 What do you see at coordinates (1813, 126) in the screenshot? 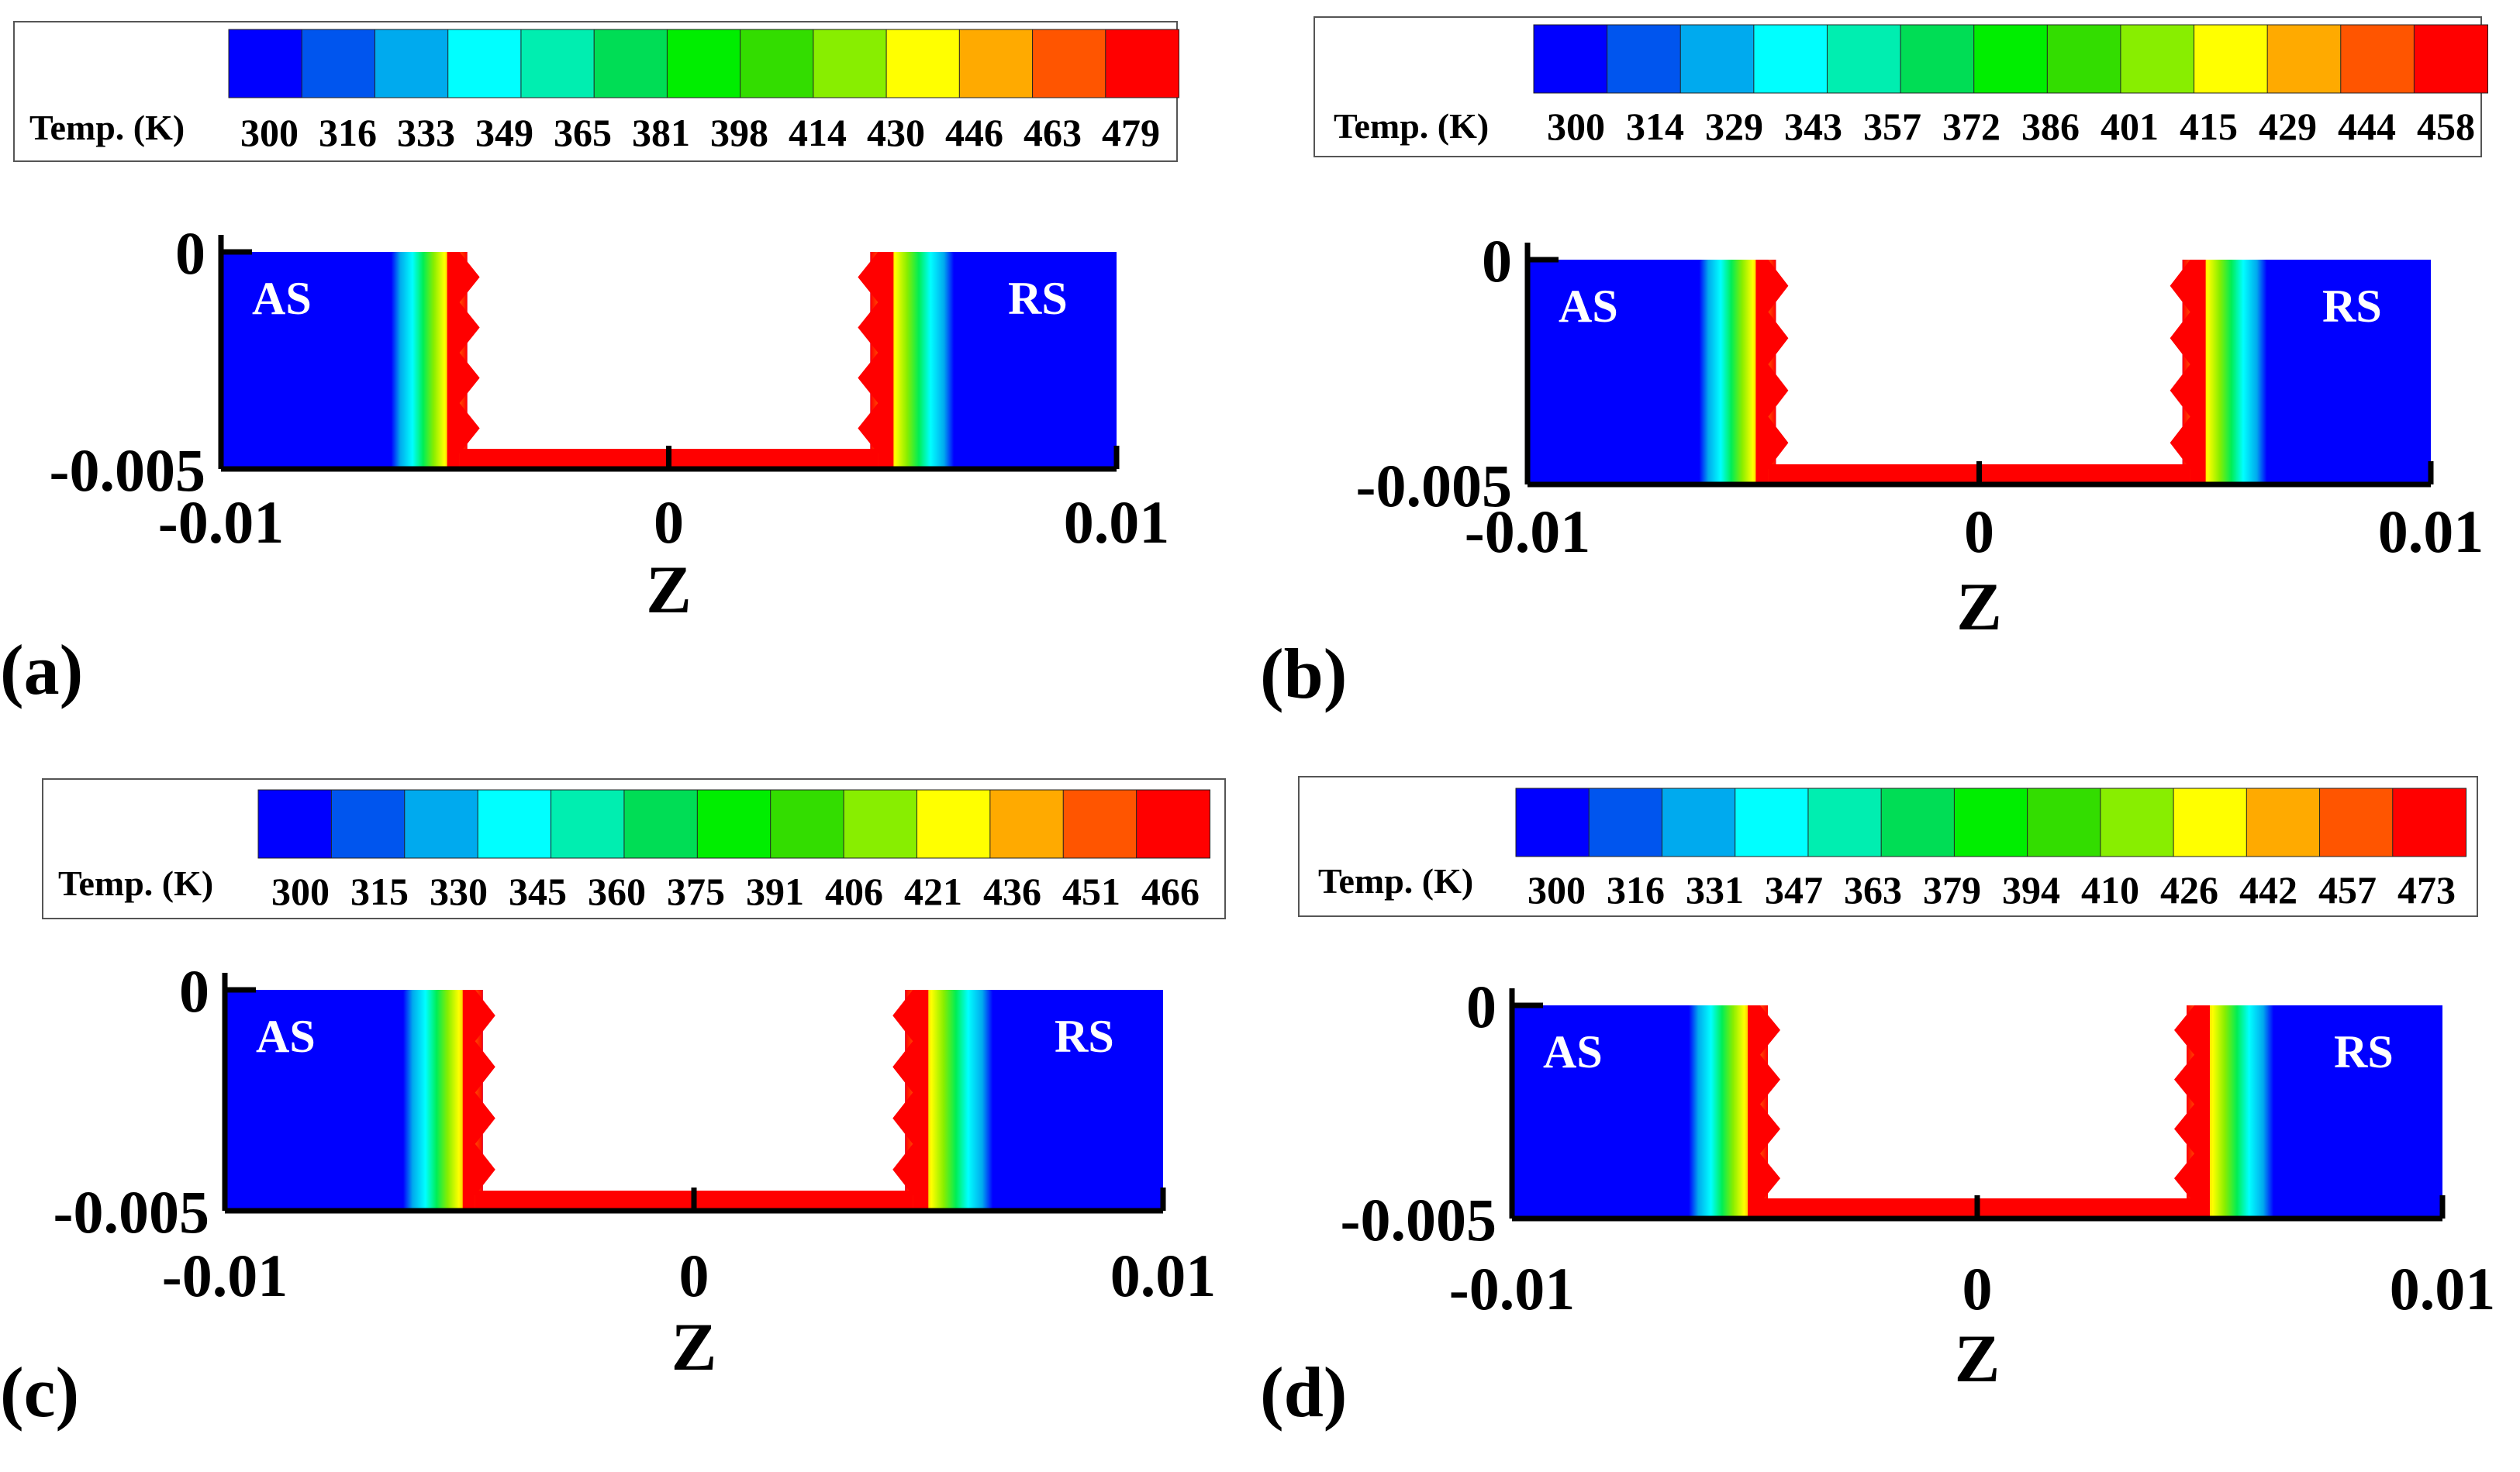
I see `colorbar-tick-label: 343` at bounding box center [1813, 126].